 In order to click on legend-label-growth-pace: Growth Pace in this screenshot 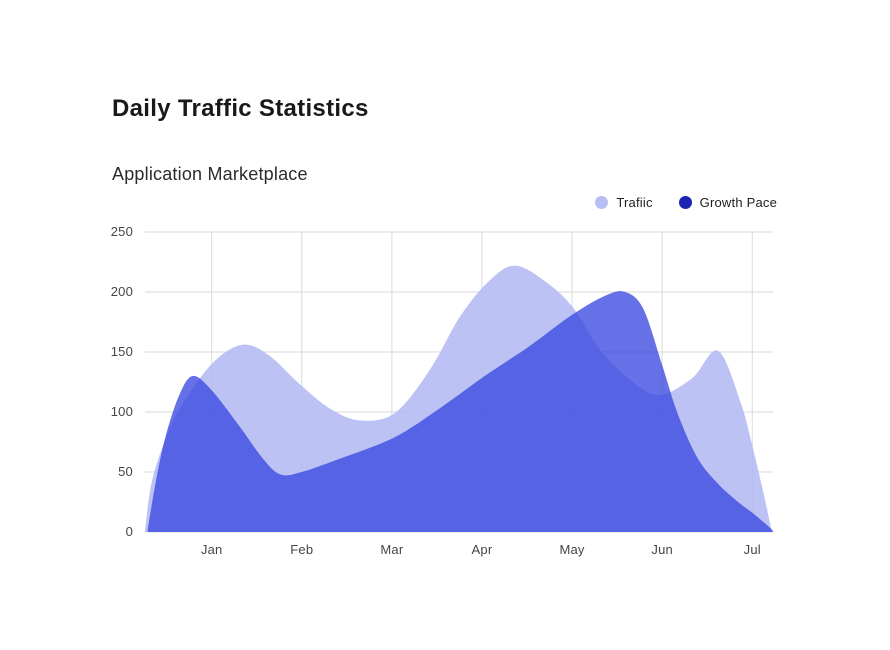, I will do `click(738, 202)`.